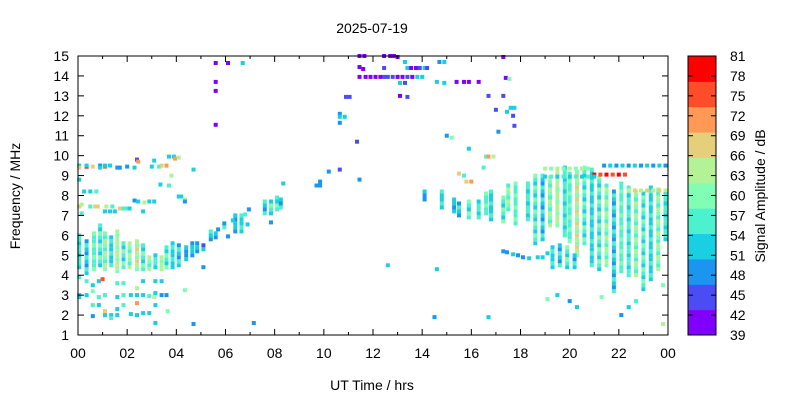 This screenshot has height=400, width=800. Describe the element at coordinates (760, 195) in the screenshot. I see `colorbar-label: Signal Amplitude / dB` at that location.